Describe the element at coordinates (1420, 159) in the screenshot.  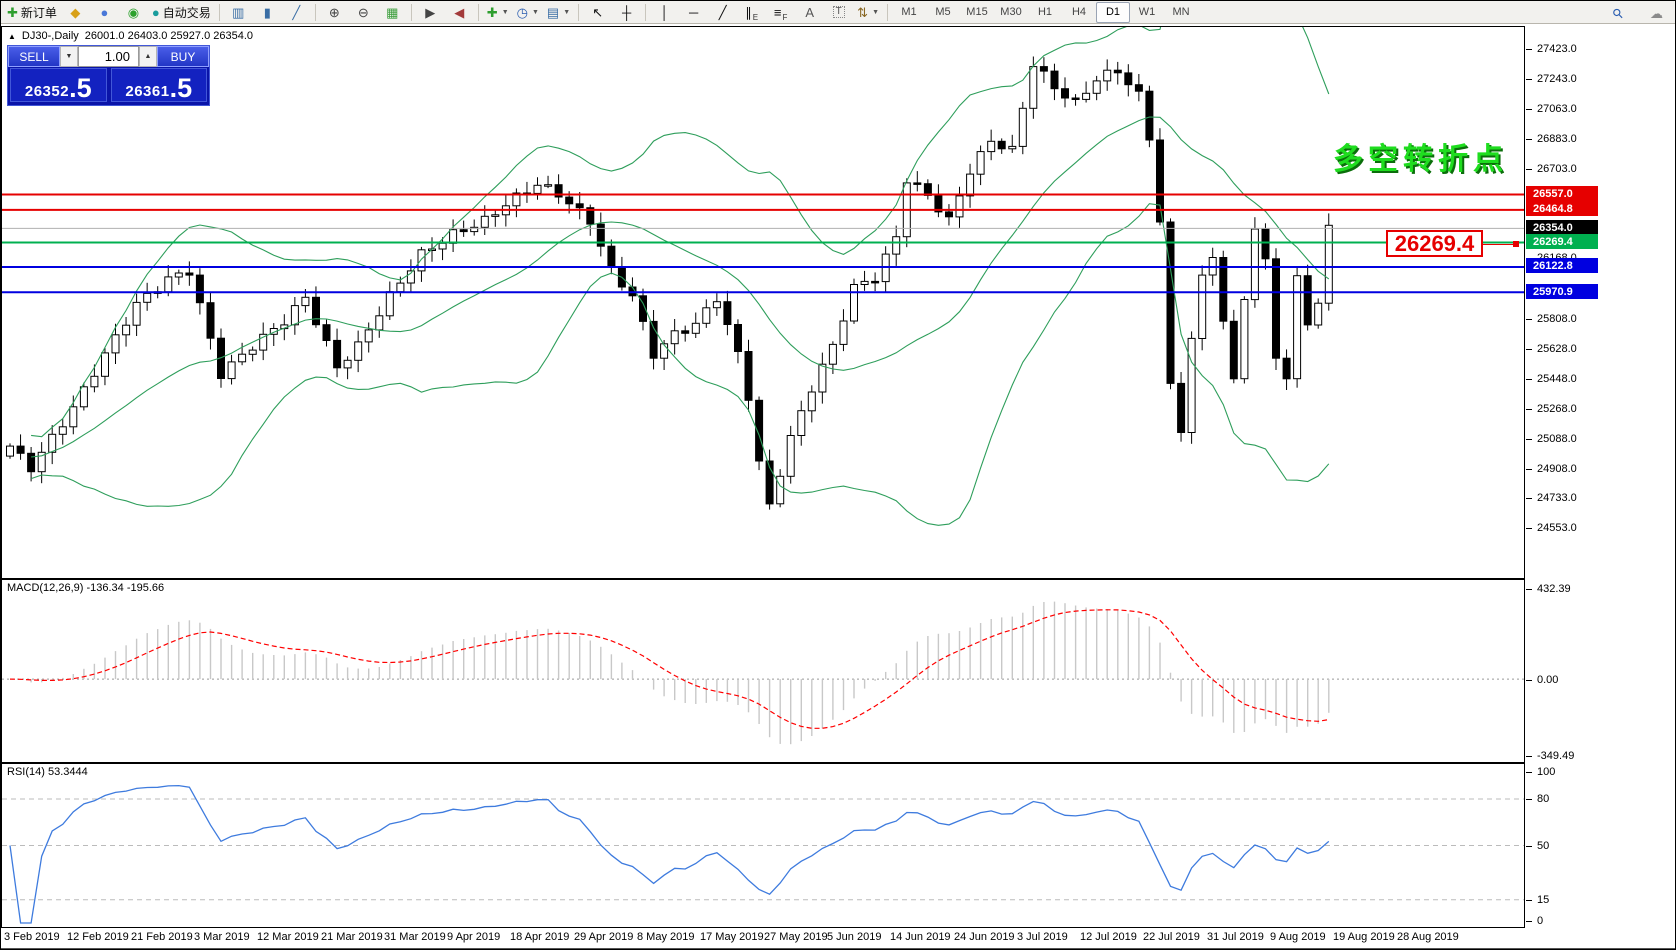
I see `turning-point-annotation: 多空转折点` at that location.